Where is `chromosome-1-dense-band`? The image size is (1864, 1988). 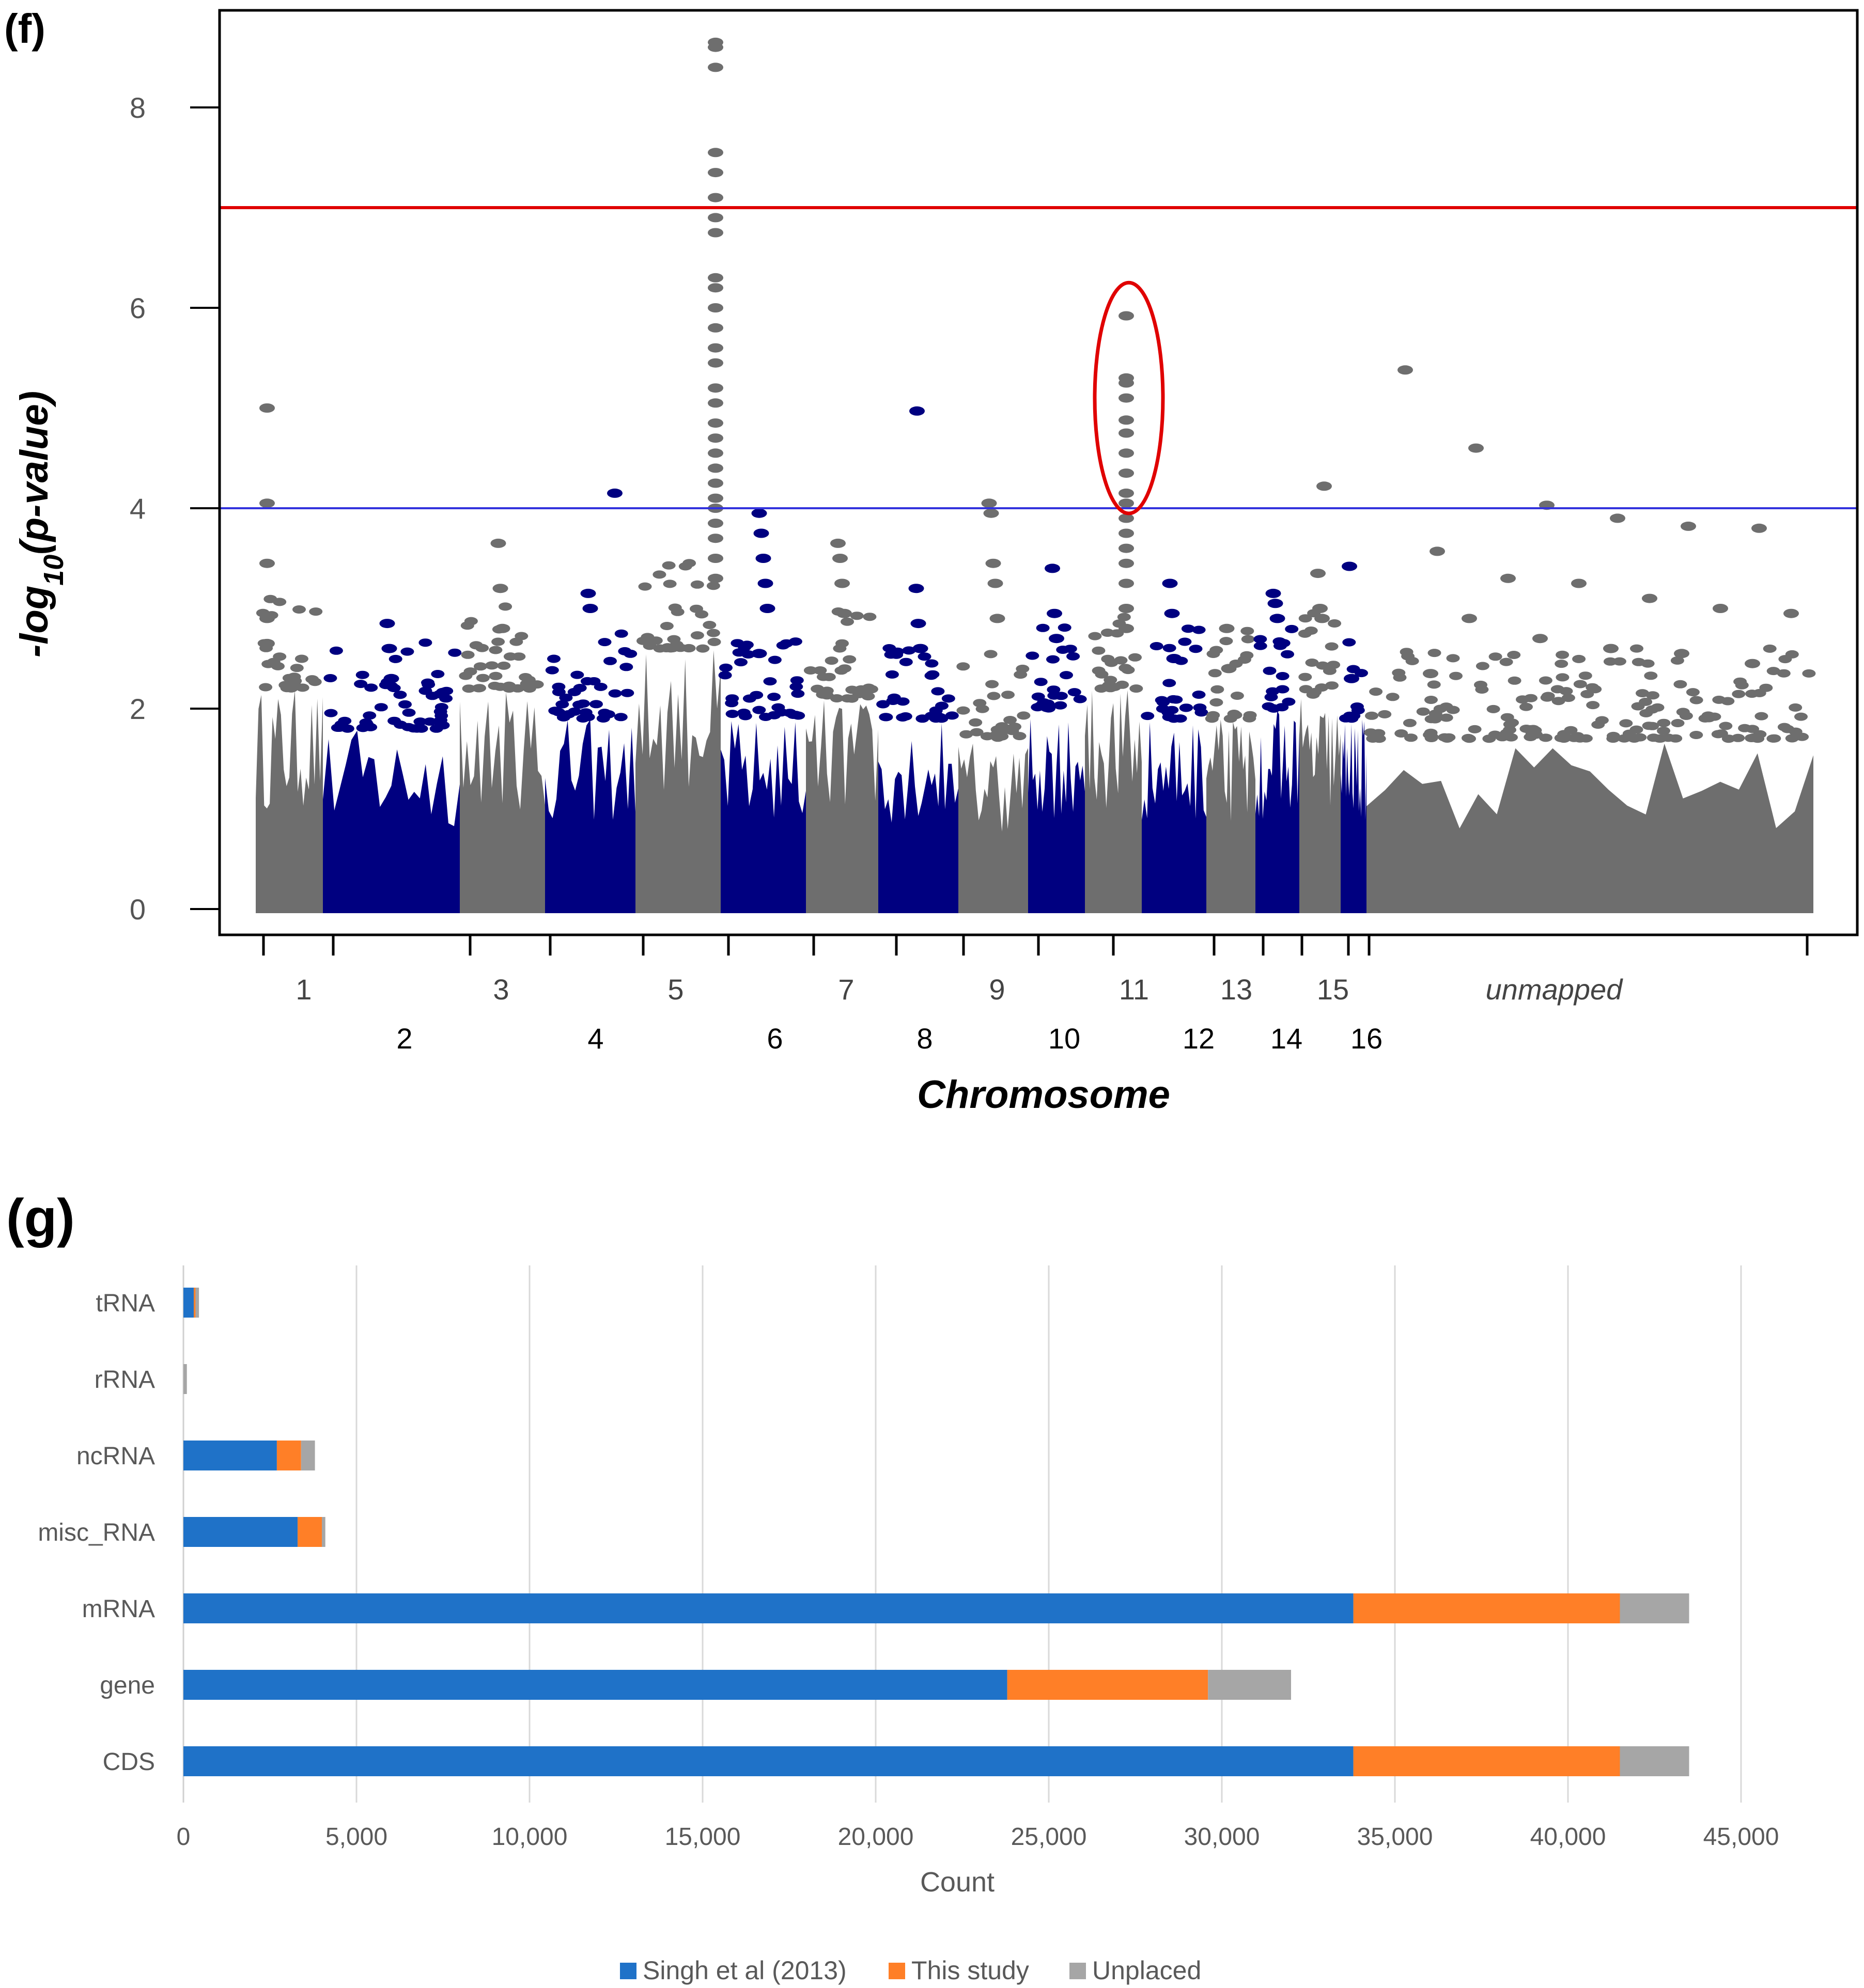
chromosome-1-dense-band is located at coordinates (289, 802).